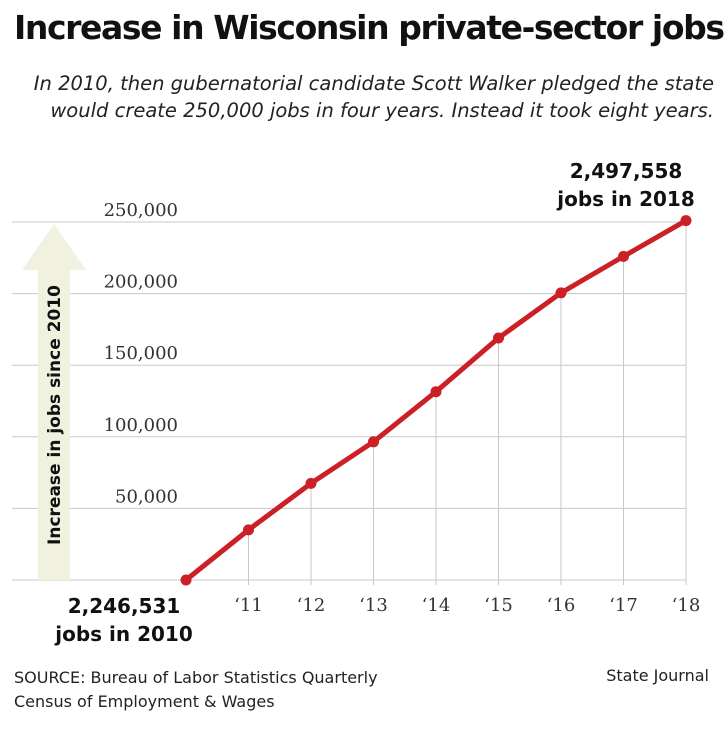  What do you see at coordinates (625, 199) in the screenshot?
I see `end-label-annotation: jobs in 2018` at bounding box center [625, 199].